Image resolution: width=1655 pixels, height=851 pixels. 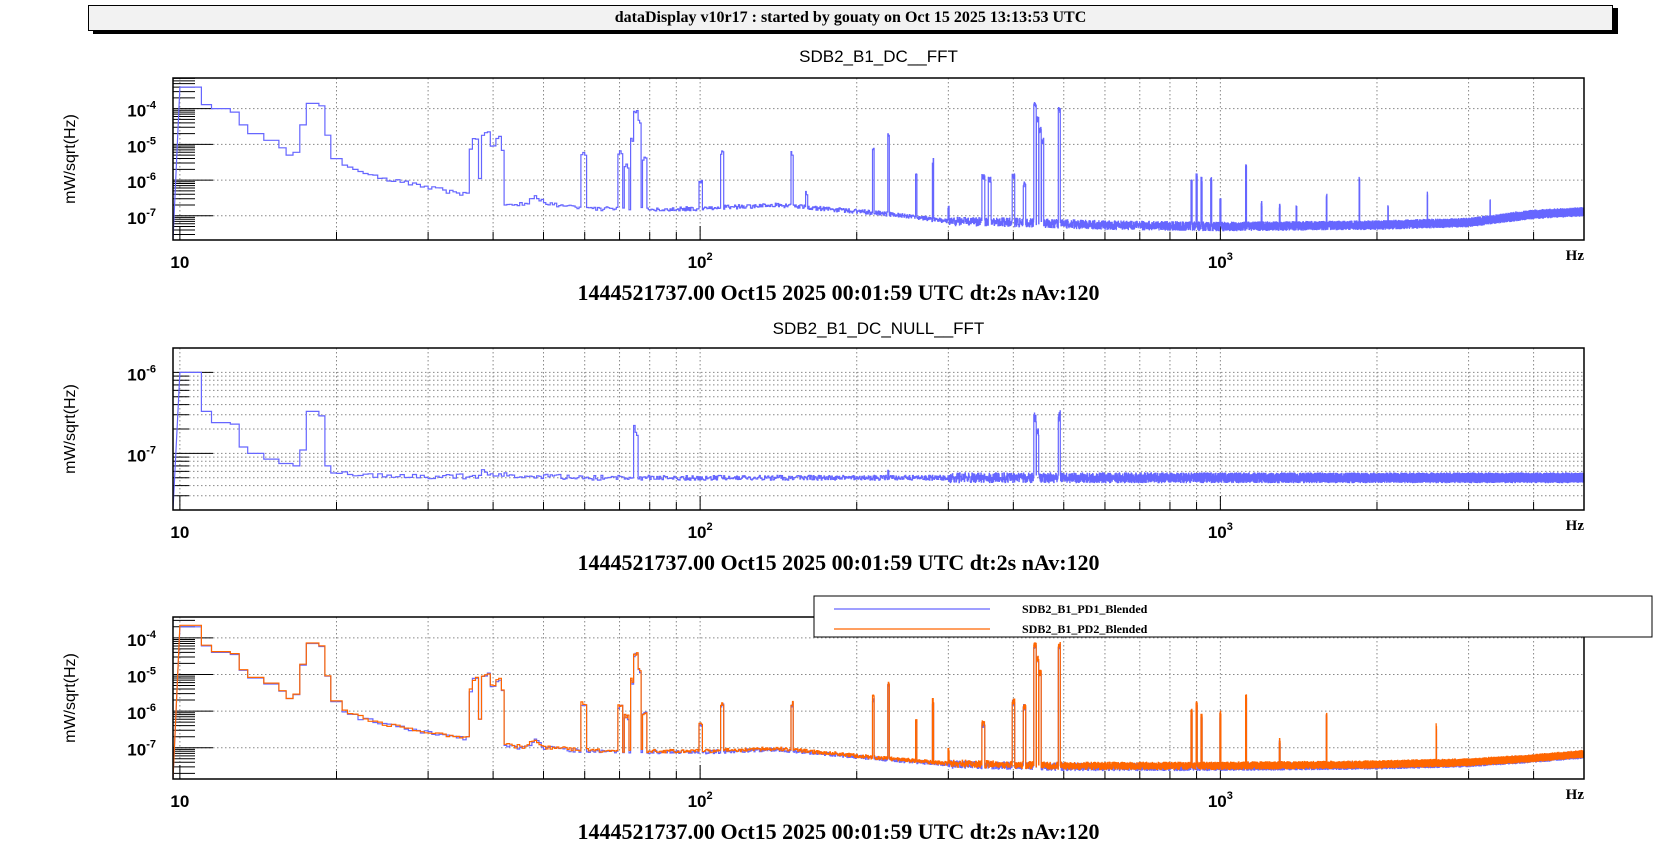 What do you see at coordinates (1085, 609) in the screenshot?
I see `legend-label: SDB2_B1_PD1_Blended` at bounding box center [1085, 609].